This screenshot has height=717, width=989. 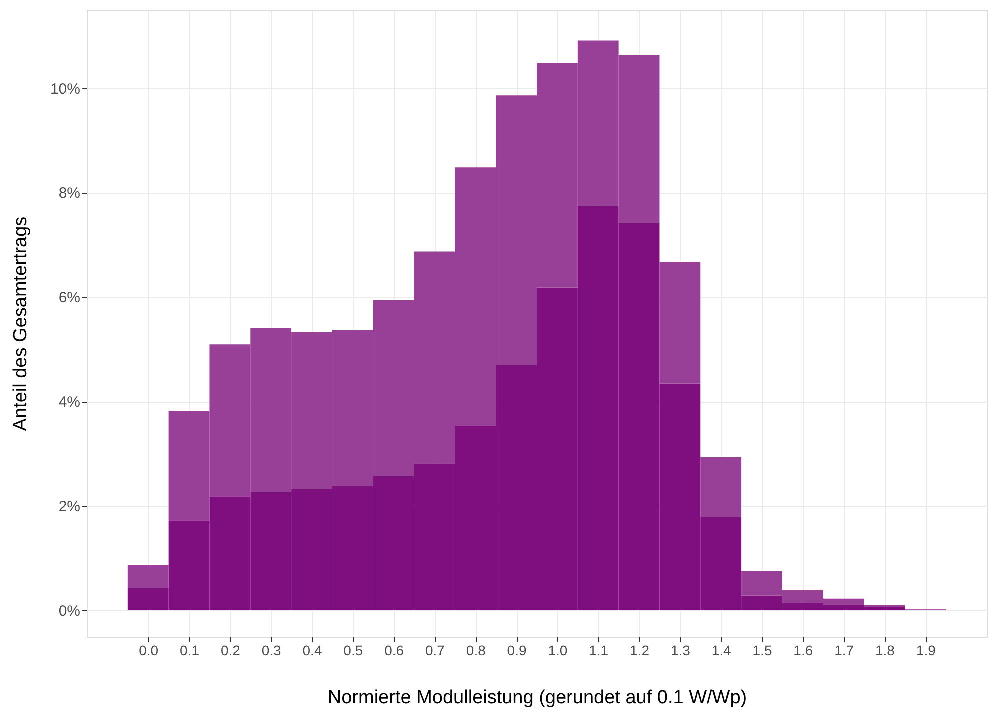 What do you see at coordinates (435, 650) in the screenshot?
I see `x-tick-label: 0.7` at bounding box center [435, 650].